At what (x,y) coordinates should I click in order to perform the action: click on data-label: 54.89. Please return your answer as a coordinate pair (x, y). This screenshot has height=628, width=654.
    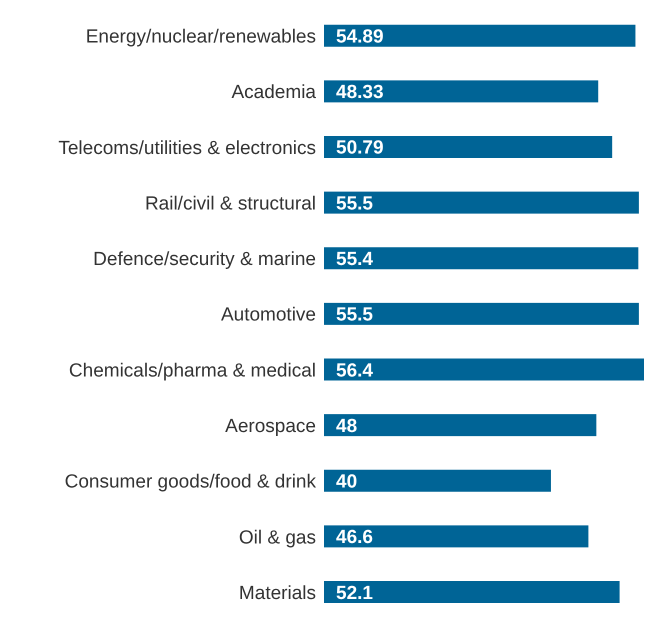
    Looking at the image, I should click on (360, 37).